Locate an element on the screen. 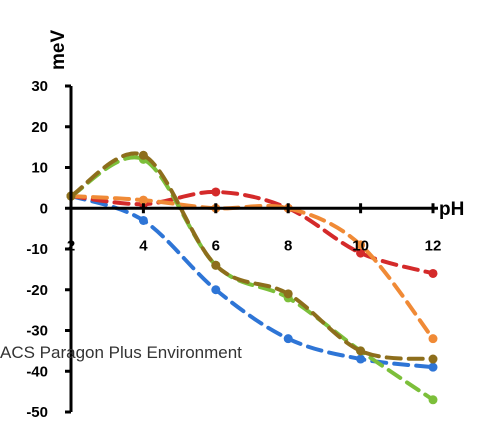  x-tick-label: 6 is located at coordinates (216, 245).